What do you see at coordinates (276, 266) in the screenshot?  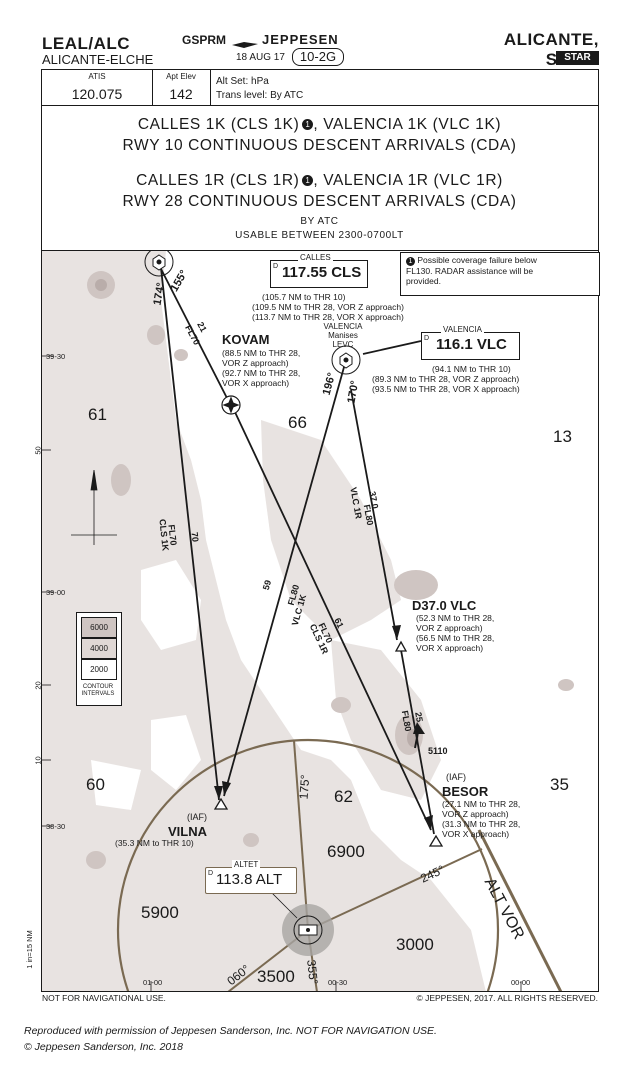 I see `calles-dme: D` at bounding box center [276, 266].